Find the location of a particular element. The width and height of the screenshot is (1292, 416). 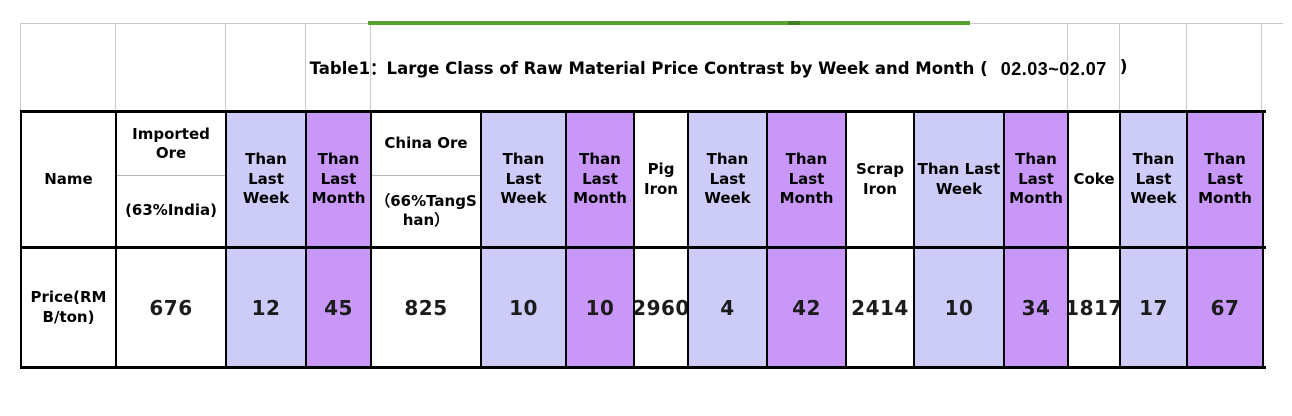

value-china-week: 10 is located at coordinates (523, 307).